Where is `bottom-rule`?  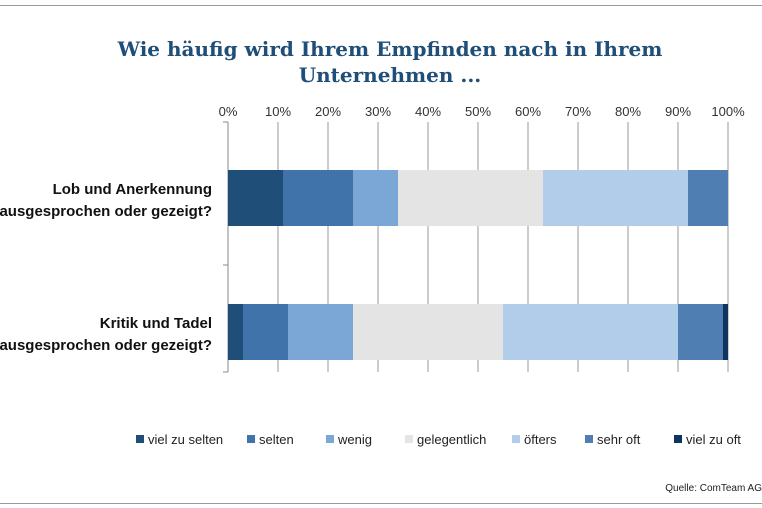 bottom-rule is located at coordinates (381, 503).